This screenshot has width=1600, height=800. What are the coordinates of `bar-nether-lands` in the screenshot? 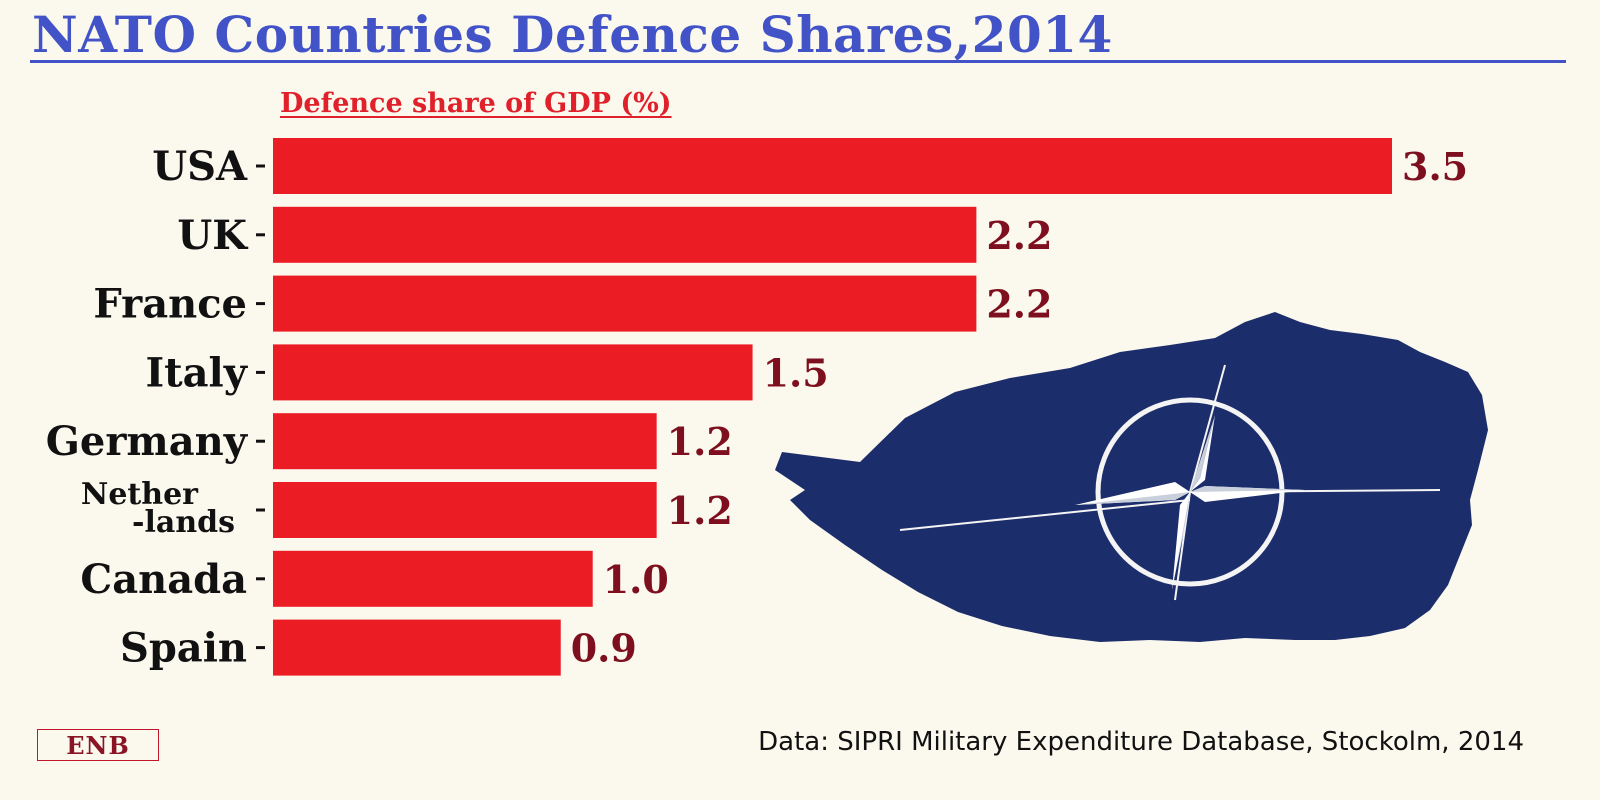 It's located at (465, 510).